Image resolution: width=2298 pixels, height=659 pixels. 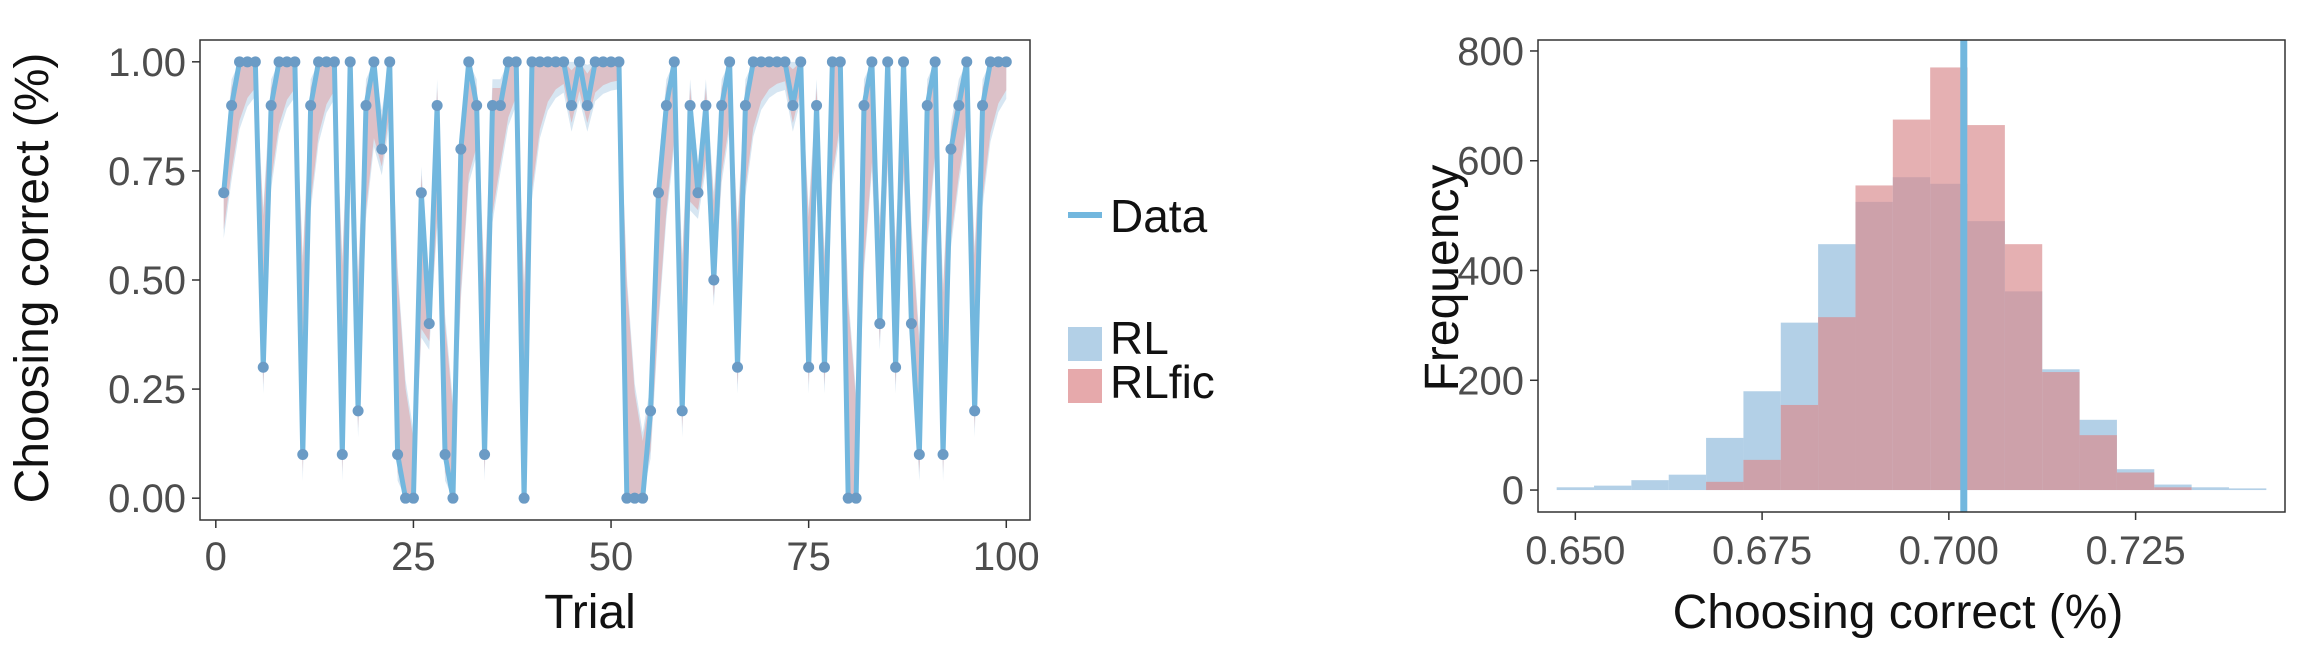 I want to click on y-tick-label: 1.00, so click(x=147, y=63).